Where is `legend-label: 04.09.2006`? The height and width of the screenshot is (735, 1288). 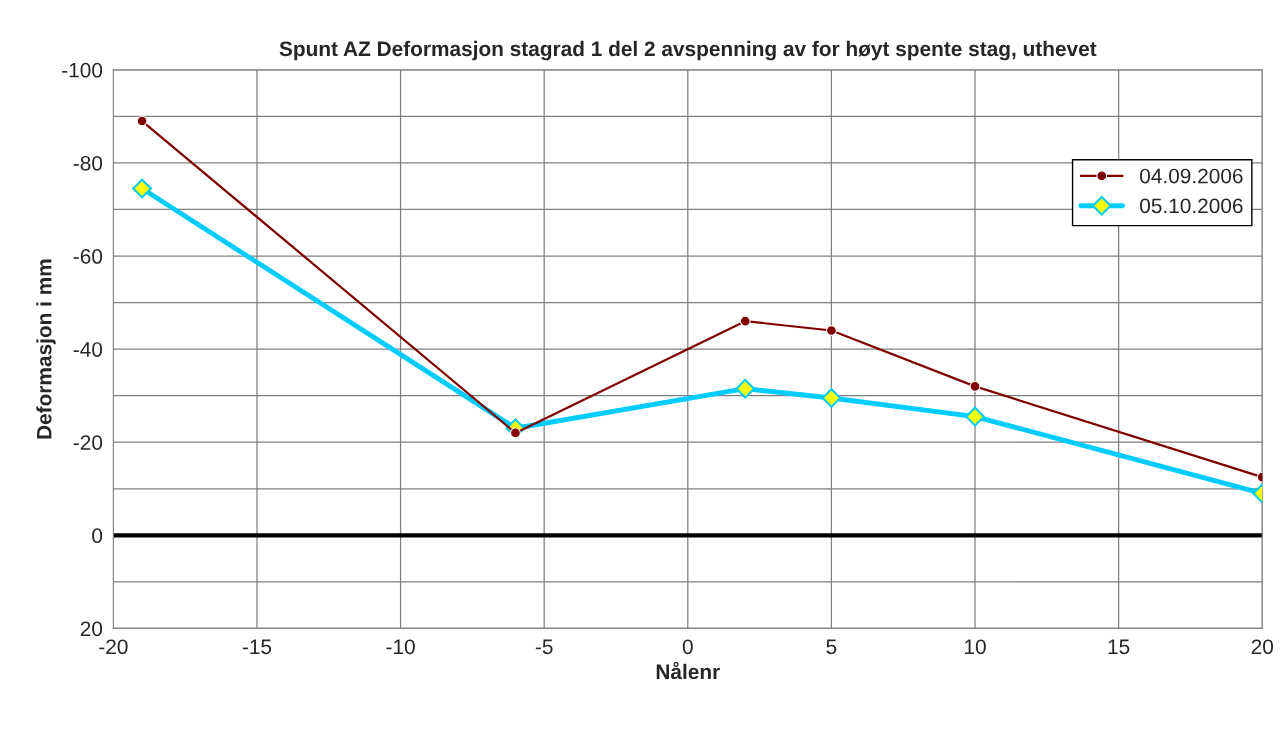
legend-label: 04.09.2006 is located at coordinates (1191, 176).